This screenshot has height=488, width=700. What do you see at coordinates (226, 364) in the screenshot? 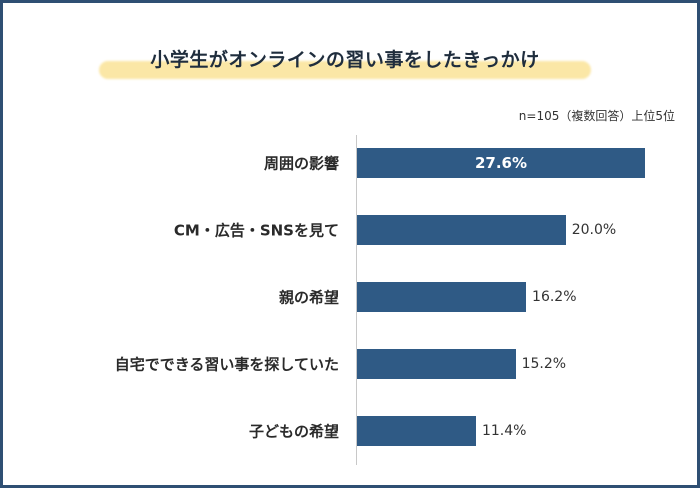
I see `category-label: 自宅でできる習い事を探していた` at bounding box center [226, 364].